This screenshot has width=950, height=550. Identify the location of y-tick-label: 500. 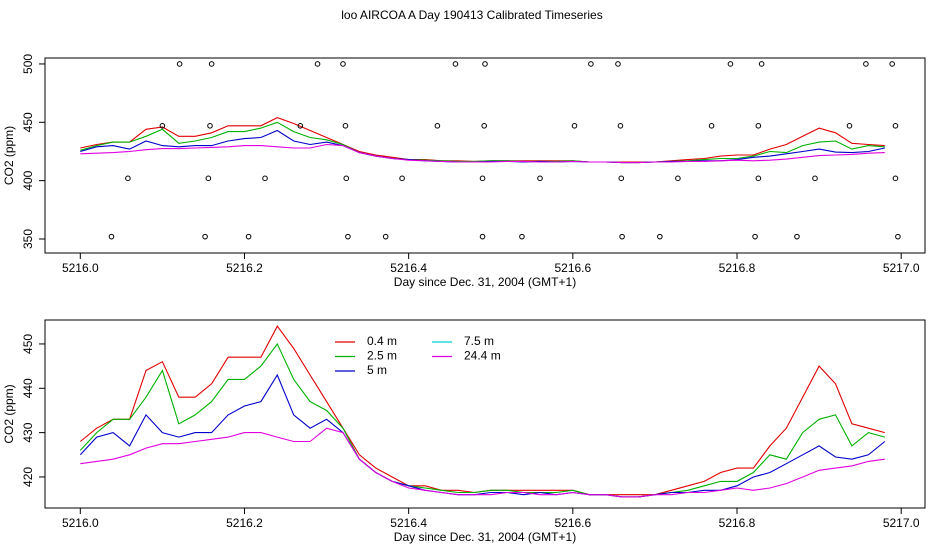
(28, 64).